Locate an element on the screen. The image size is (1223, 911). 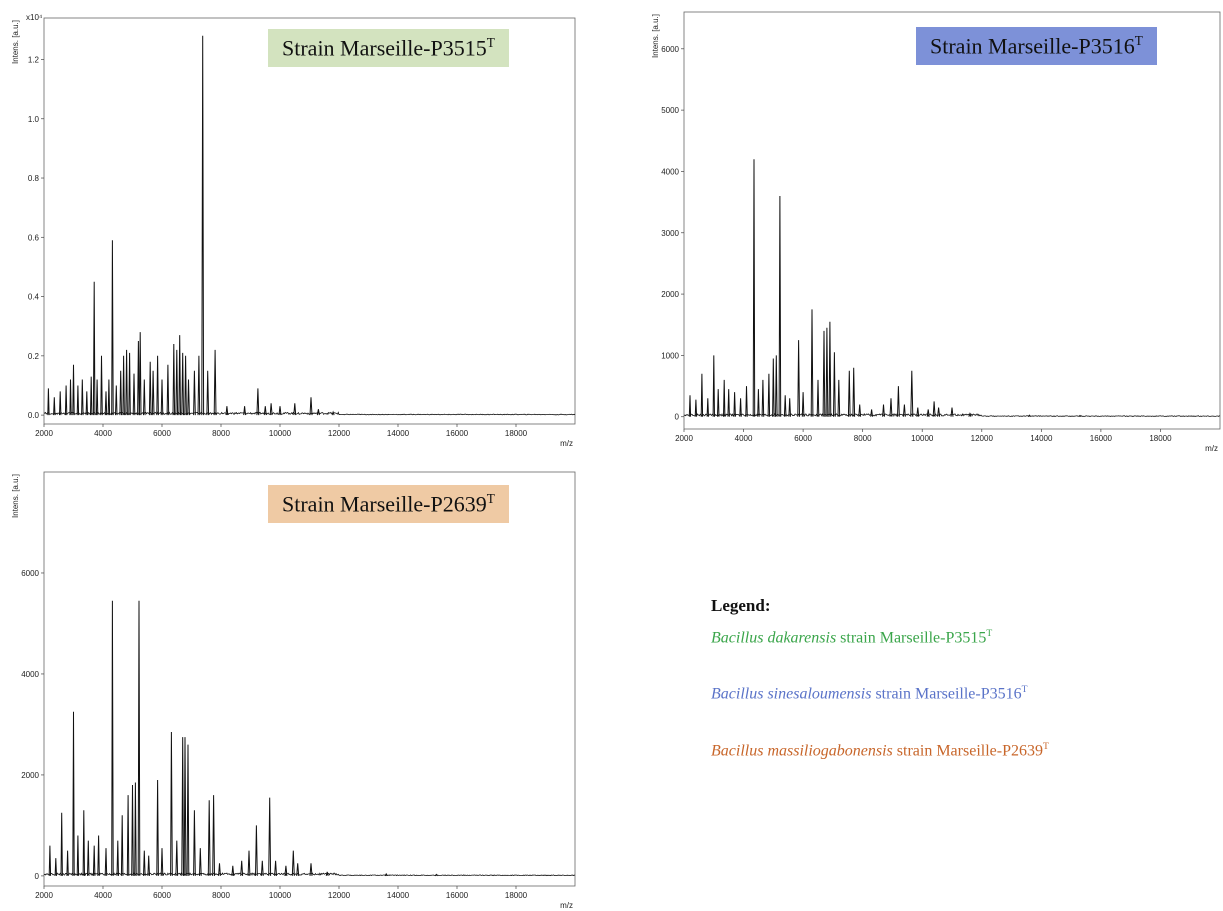
strain-label-superscript: T is located at coordinates (1138, 40).